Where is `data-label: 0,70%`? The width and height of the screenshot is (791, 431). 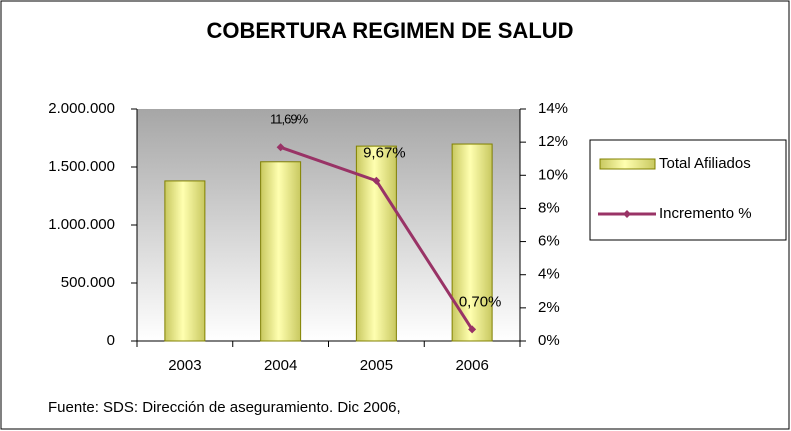
data-label: 0,70% is located at coordinates (480, 301).